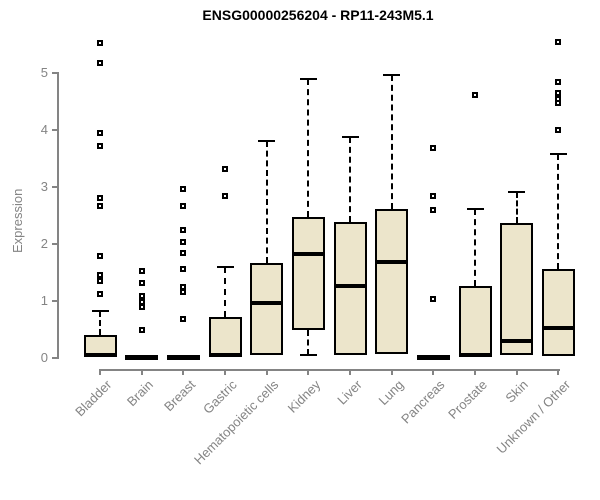  What do you see at coordinates (533, 417) in the screenshot?
I see `x-tick-label: Unknown / Other` at bounding box center [533, 417].